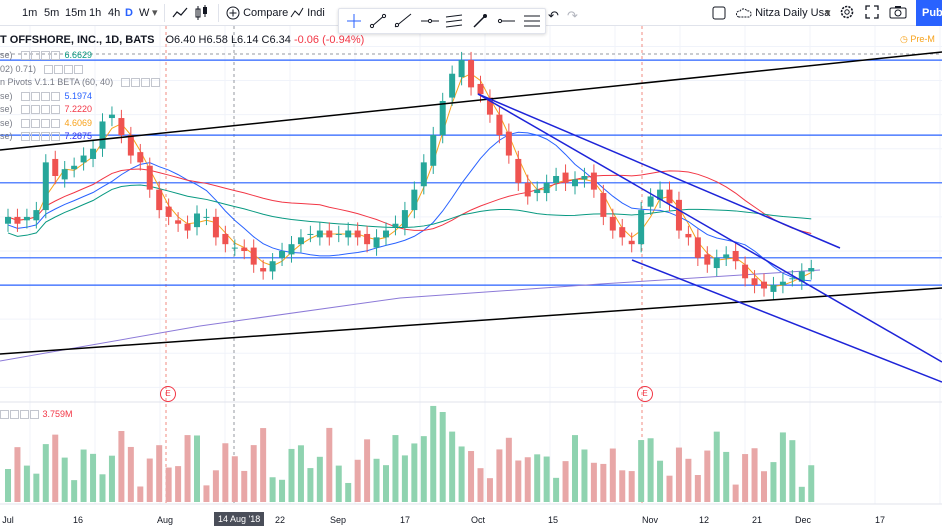 Image resolution: width=942 pixels, height=530 pixels. What do you see at coordinates (782, 13) in the screenshot?
I see `layout-name-button: Nitza Daily Usa` at bounding box center [782, 13].